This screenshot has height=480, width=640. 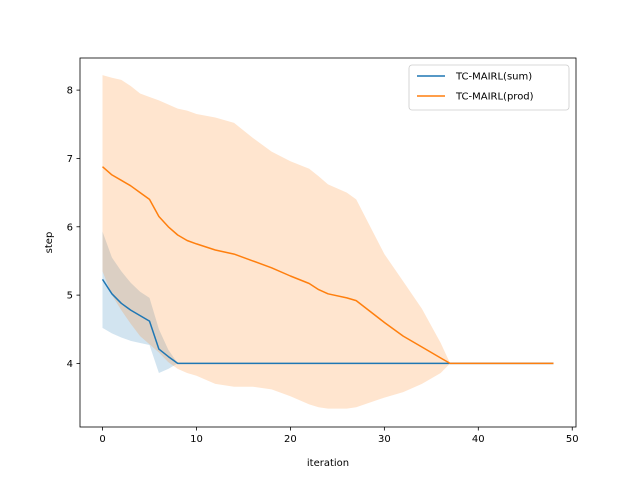 What do you see at coordinates (70, 159) in the screenshot?
I see `y-tick-label: 7` at bounding box center [70, 159].